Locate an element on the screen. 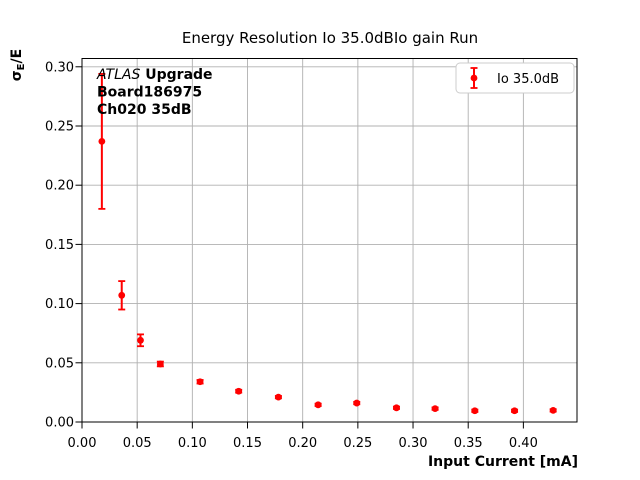 This screenshot has width=640, height=480. x-tick-label: 0.00 is located at coordinates (82, 443).